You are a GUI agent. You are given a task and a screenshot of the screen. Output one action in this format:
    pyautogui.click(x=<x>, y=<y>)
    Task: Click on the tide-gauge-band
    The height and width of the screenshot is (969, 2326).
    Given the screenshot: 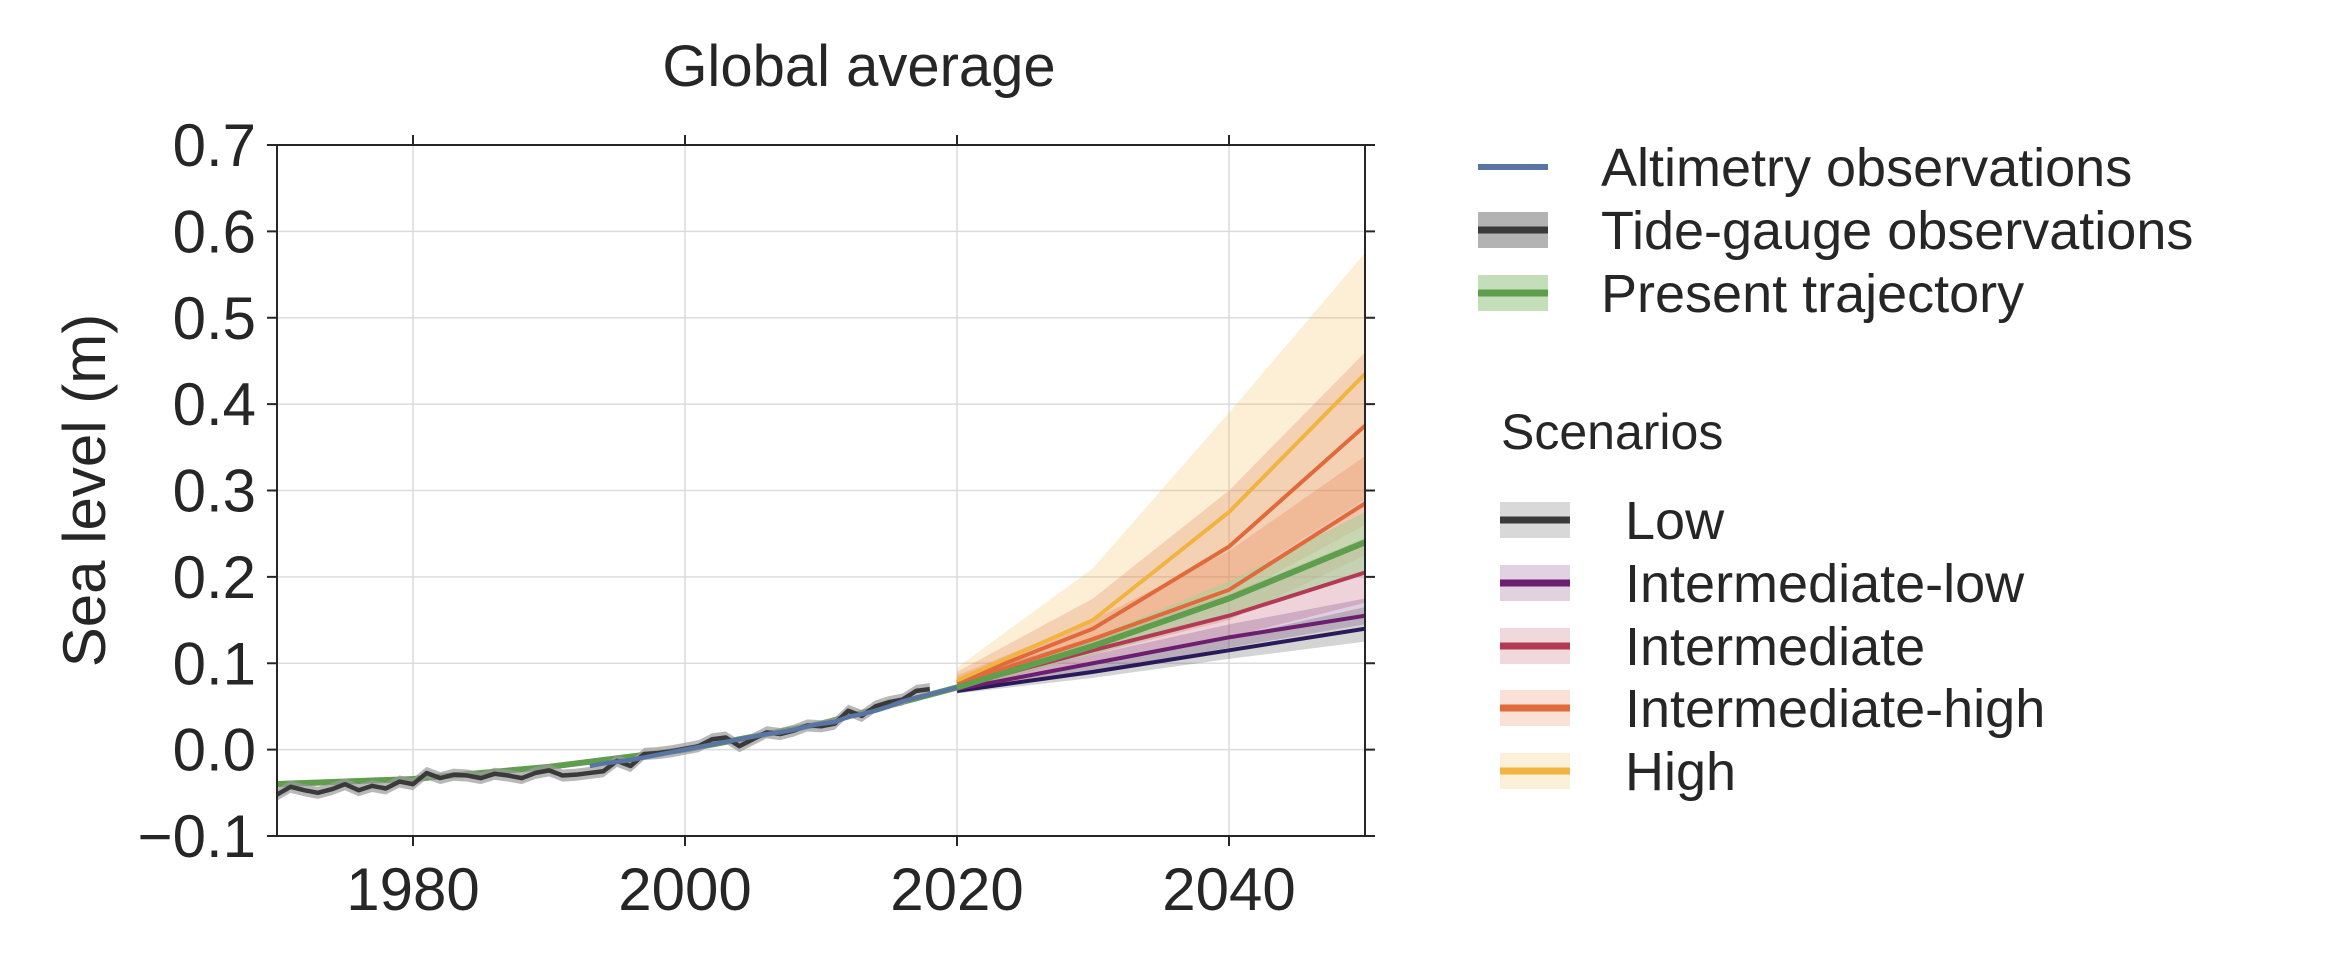 What is the action you would take?
    pyautogui.click(x=603, y=742)
    